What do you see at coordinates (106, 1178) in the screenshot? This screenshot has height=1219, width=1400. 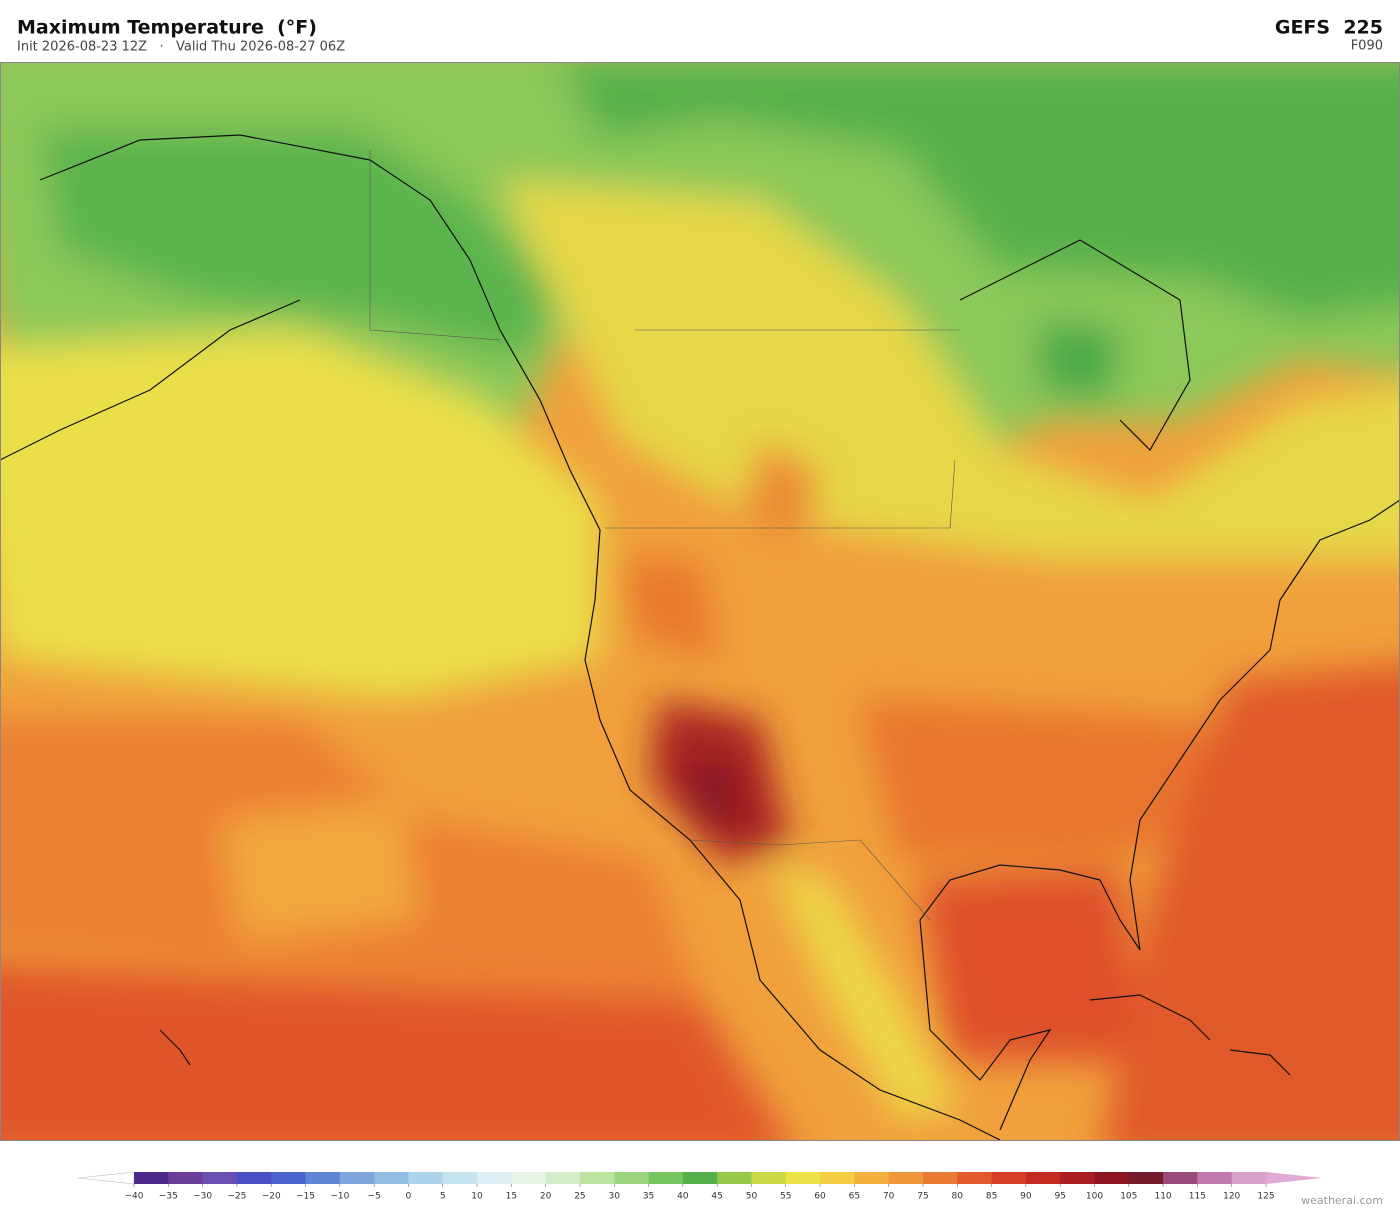 I see `colorbar-extend-low` at bounding box center [106, 1178].